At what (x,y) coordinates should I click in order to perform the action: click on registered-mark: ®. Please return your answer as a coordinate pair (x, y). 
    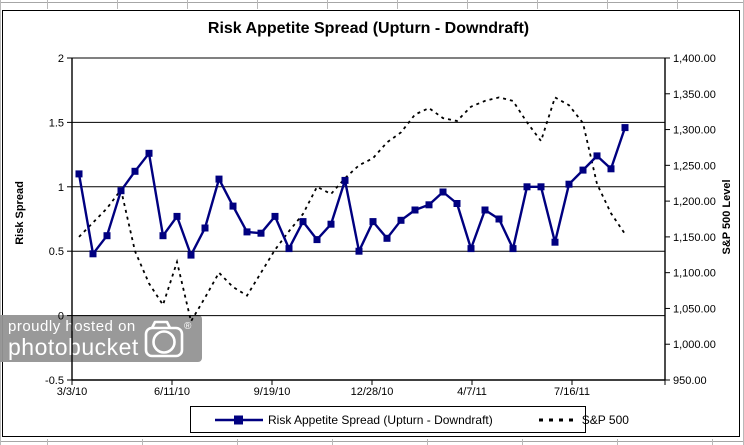
    Looking at the image, I should click on (188, 326).